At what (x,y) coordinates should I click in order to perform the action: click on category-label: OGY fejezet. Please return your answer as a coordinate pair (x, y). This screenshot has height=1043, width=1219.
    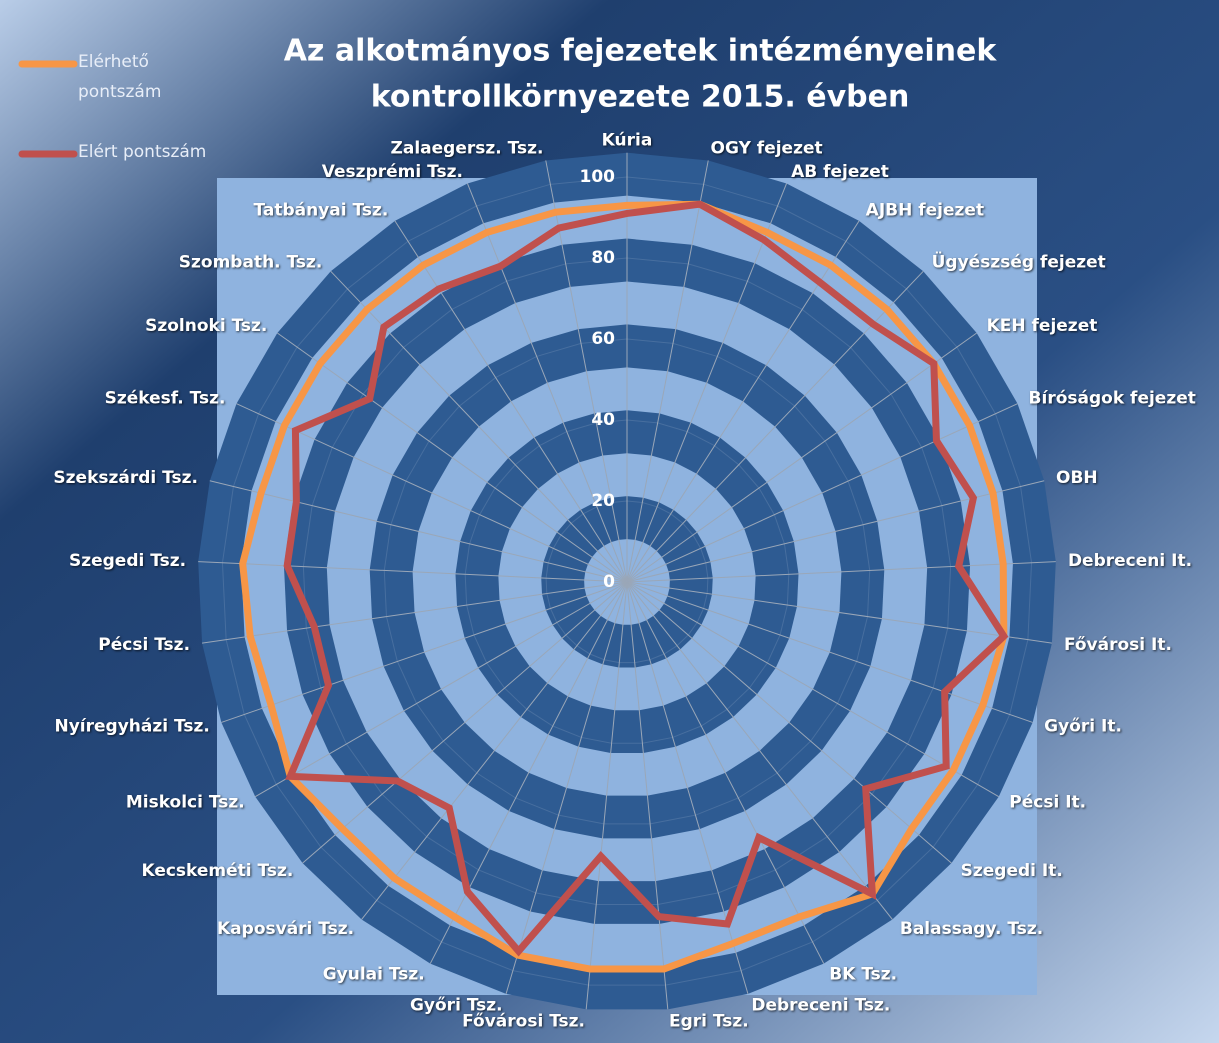
    Looking at the image, I should click on (767, 149).